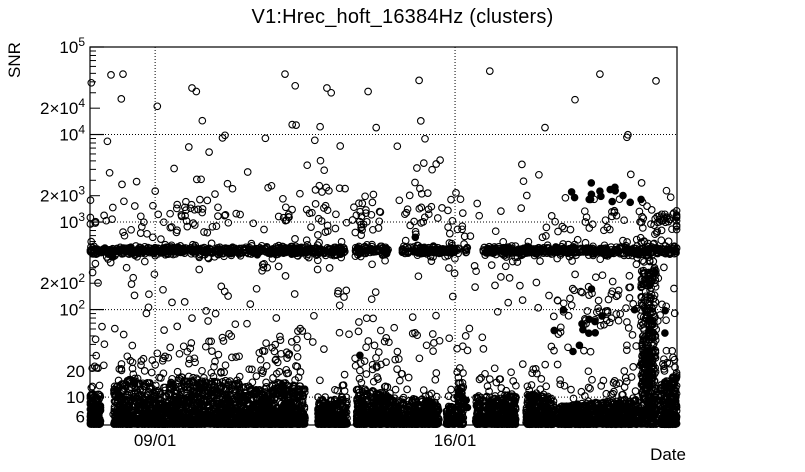 The image size is (805, 472). Describe the element at coordinates (62, 195) in the screenshot. I see `y-tick-label: 2×10³` at that location.